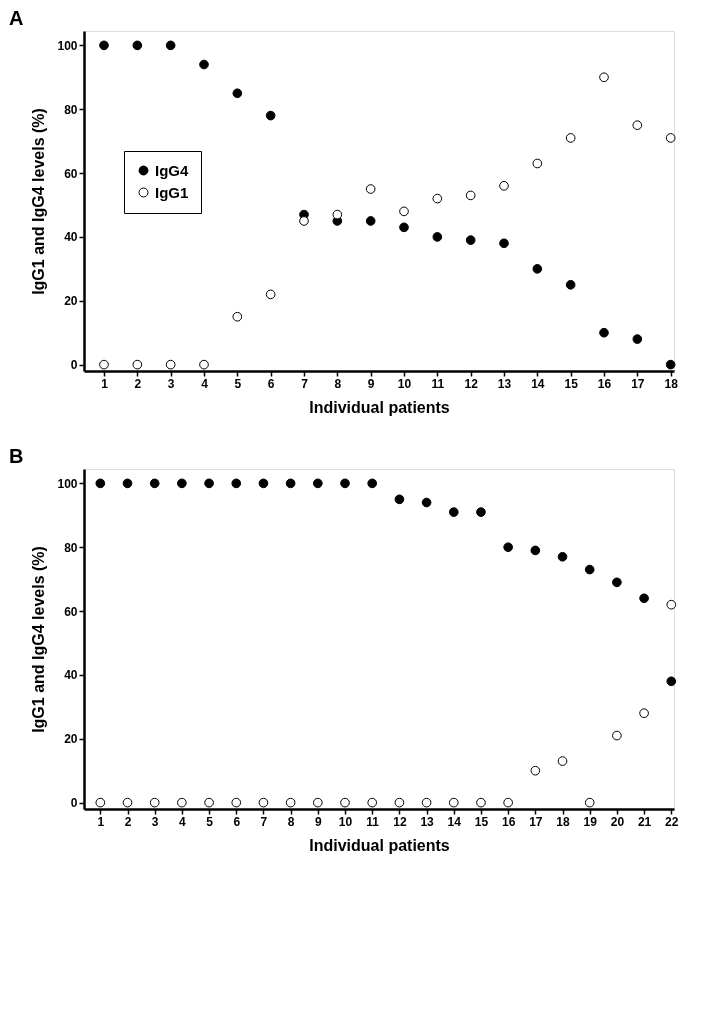  I want to click on x-tick-label: 22, so click(672, 821).